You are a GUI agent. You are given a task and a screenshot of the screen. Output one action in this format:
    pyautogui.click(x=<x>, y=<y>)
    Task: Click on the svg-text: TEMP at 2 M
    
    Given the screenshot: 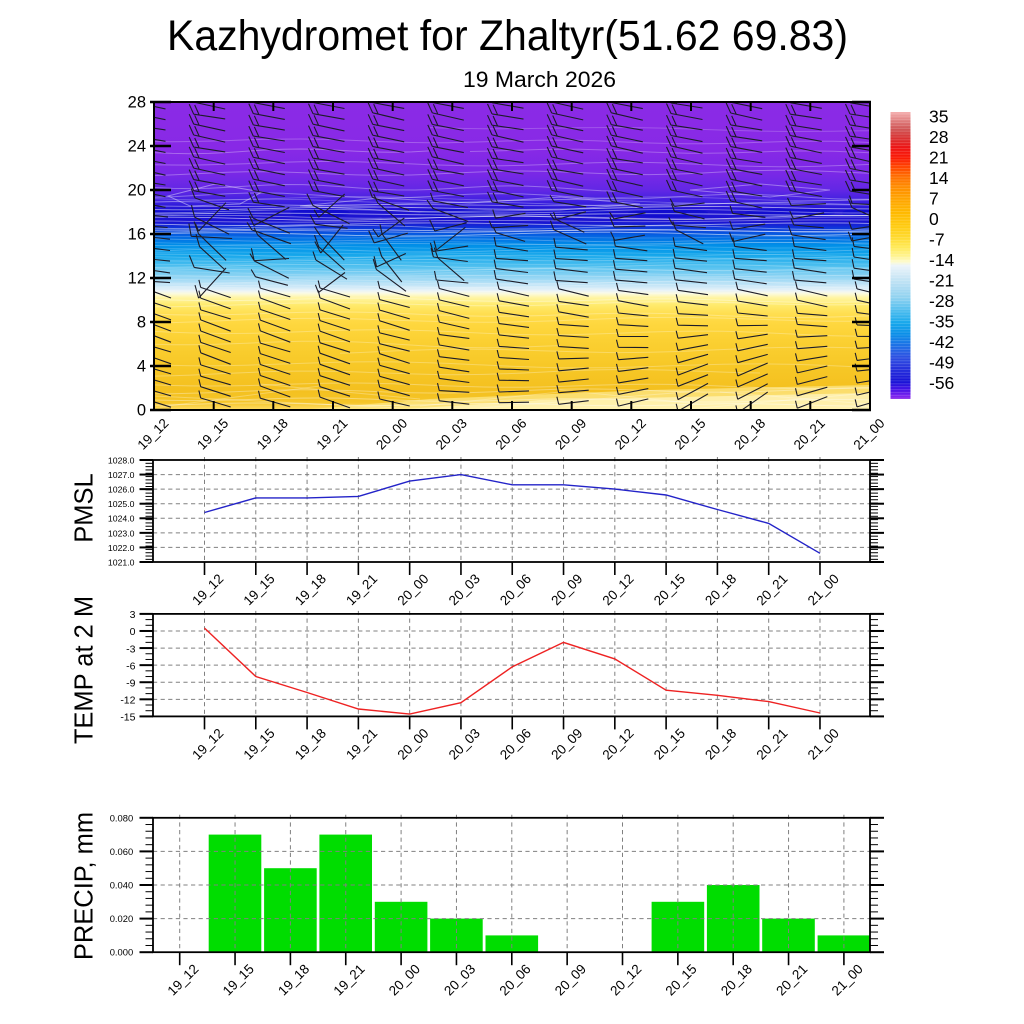 What is the action you would take?
    pyautogui.click(x=85, y=670)
    